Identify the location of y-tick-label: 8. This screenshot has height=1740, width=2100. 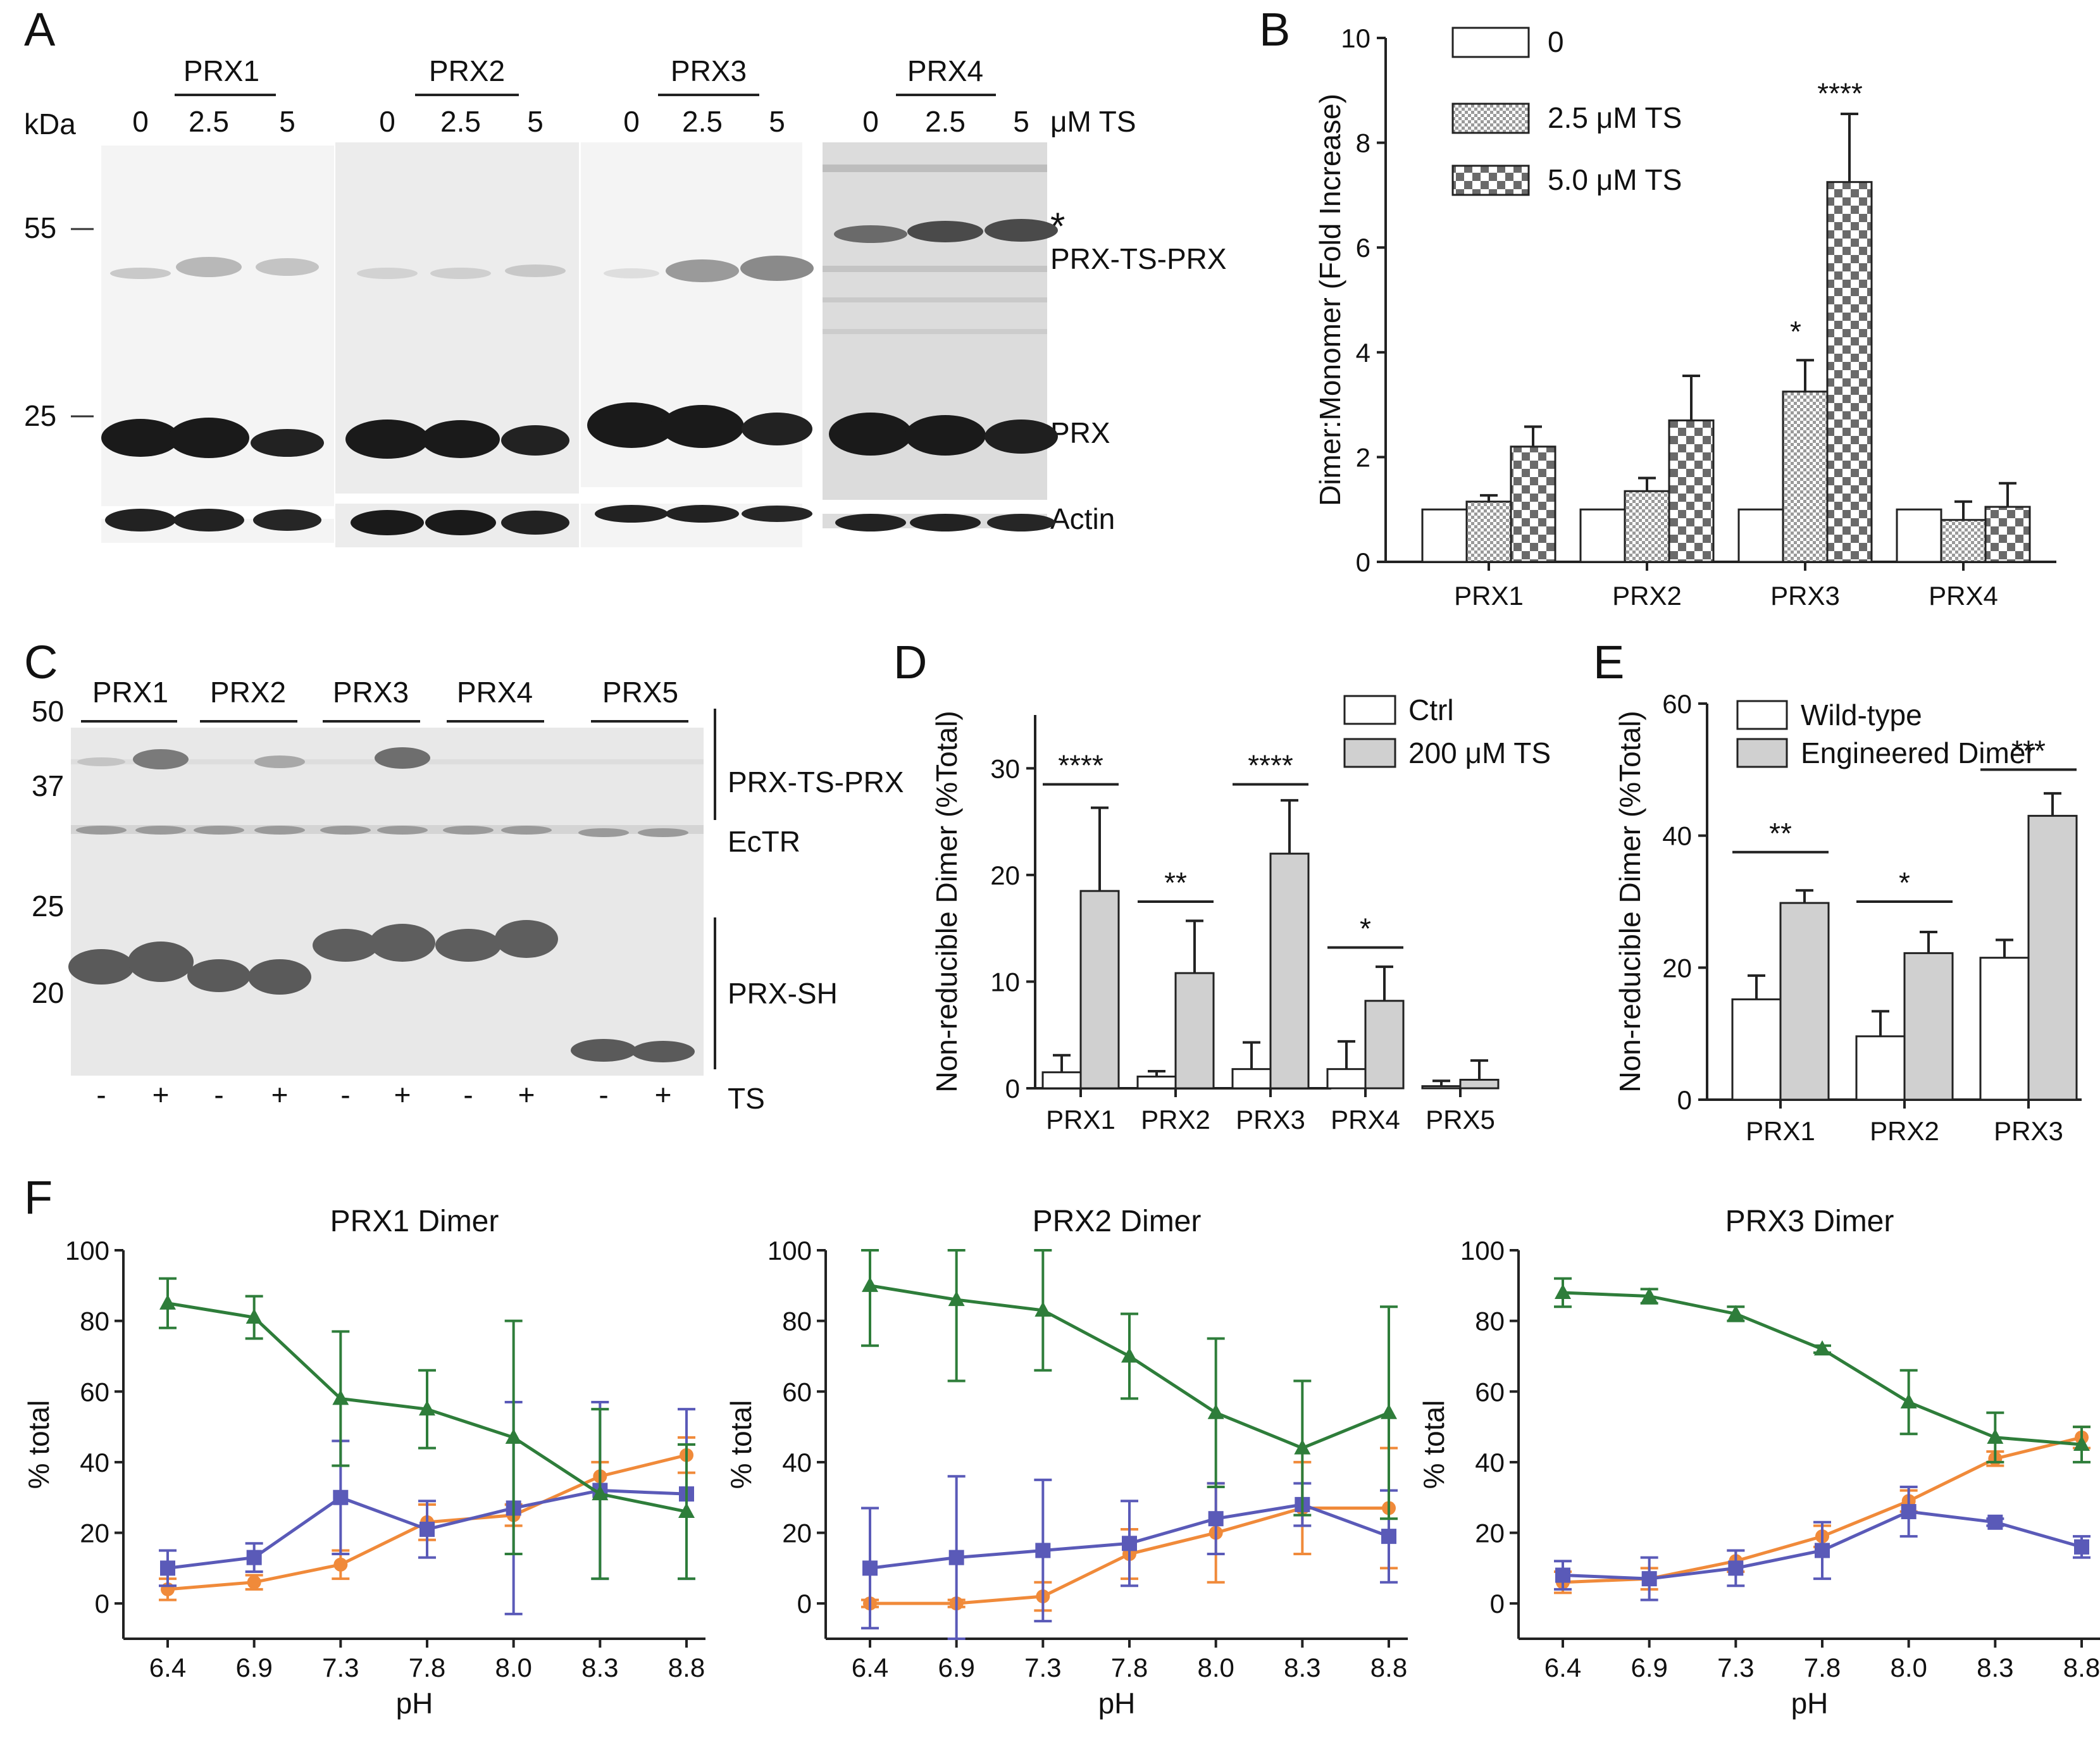
(1363, 143).